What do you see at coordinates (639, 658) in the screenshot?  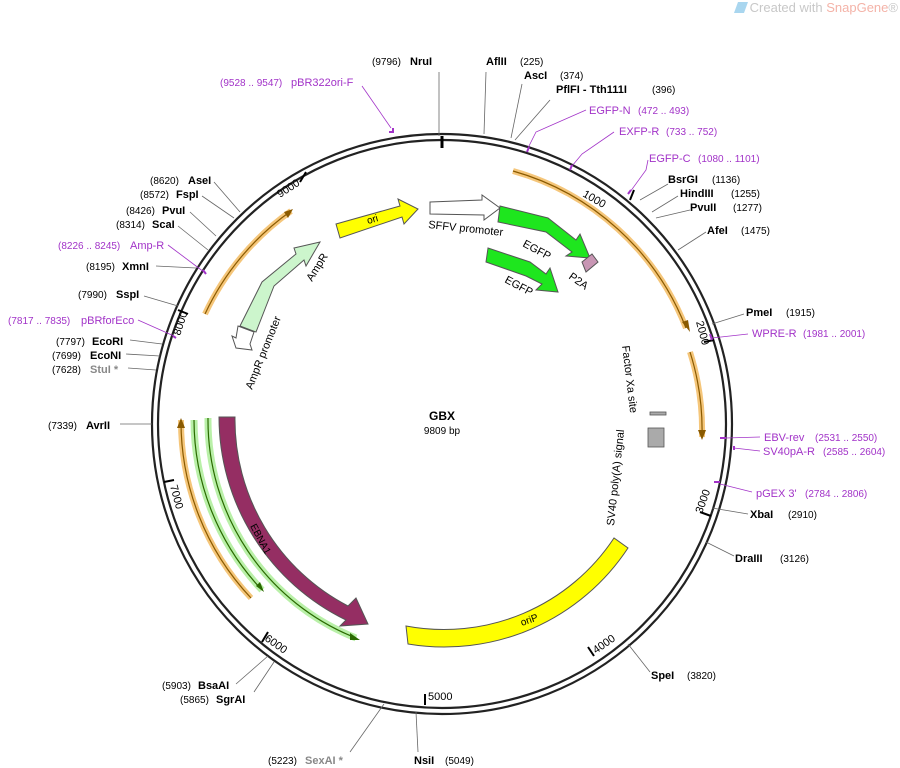 I see `leader-spei` at bounding box center [639, 658].